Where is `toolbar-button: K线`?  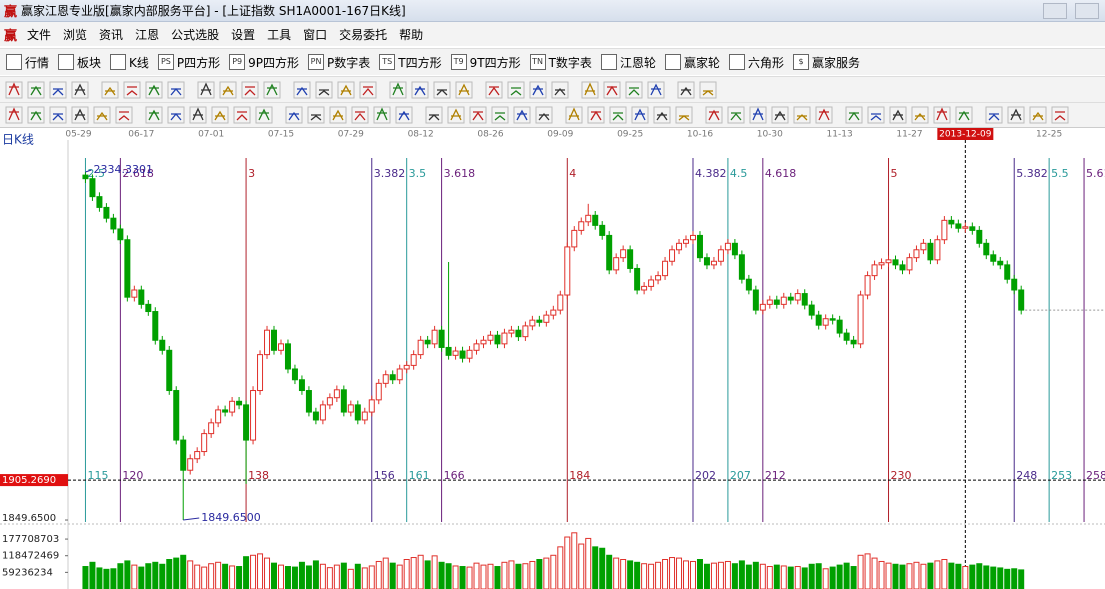
toolbar-button: K线 is located at coordinates (129, 62).